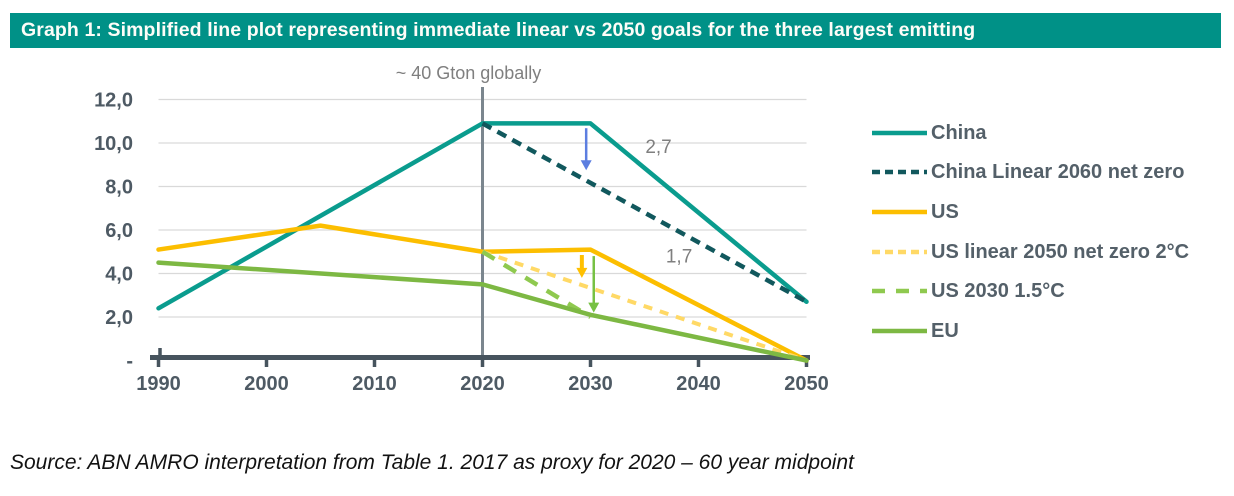  I want to click on svg-text: 4,0, so click(119, 275).